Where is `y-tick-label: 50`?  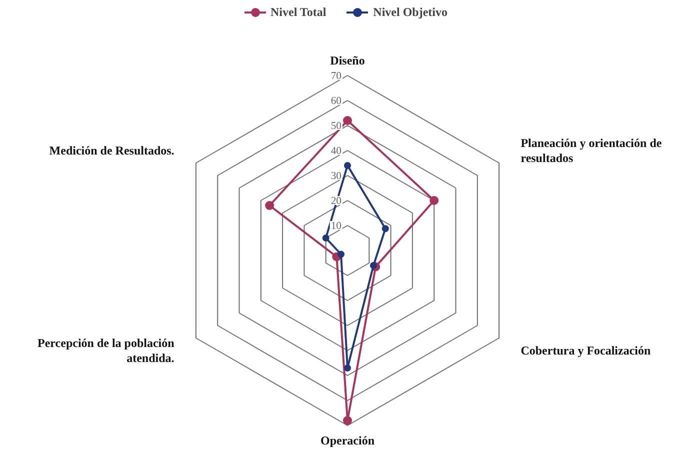
y-tick-label: 50 is located at coordinates (336, 126).